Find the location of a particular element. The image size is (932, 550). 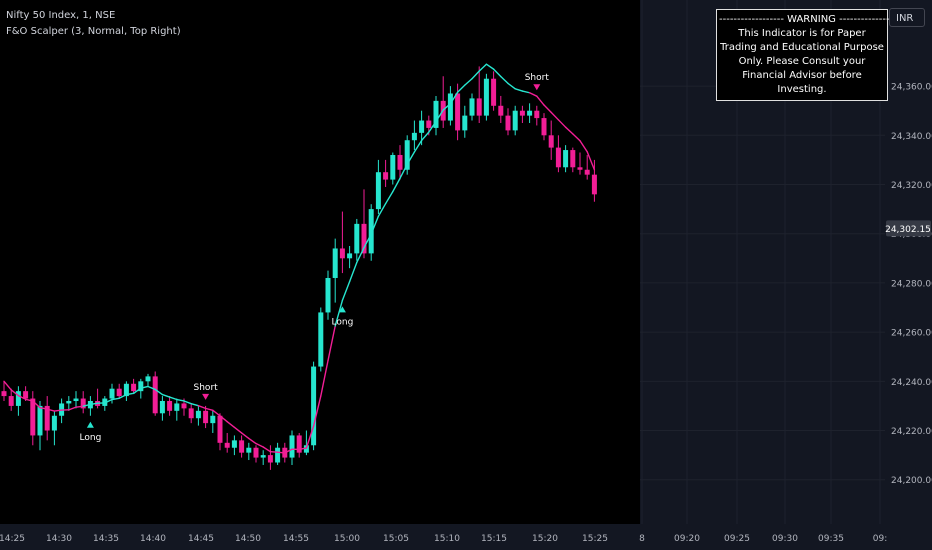

y-tick-label: 24,220.00 is located at coordinates (911, 432).